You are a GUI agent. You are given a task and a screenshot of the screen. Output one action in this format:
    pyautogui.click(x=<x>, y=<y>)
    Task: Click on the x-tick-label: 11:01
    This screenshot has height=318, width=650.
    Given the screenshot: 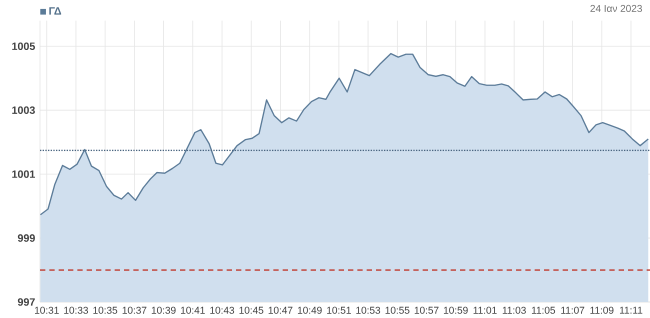 What is the action you would take?
    pyautogui.click(x=485, y=310)
    